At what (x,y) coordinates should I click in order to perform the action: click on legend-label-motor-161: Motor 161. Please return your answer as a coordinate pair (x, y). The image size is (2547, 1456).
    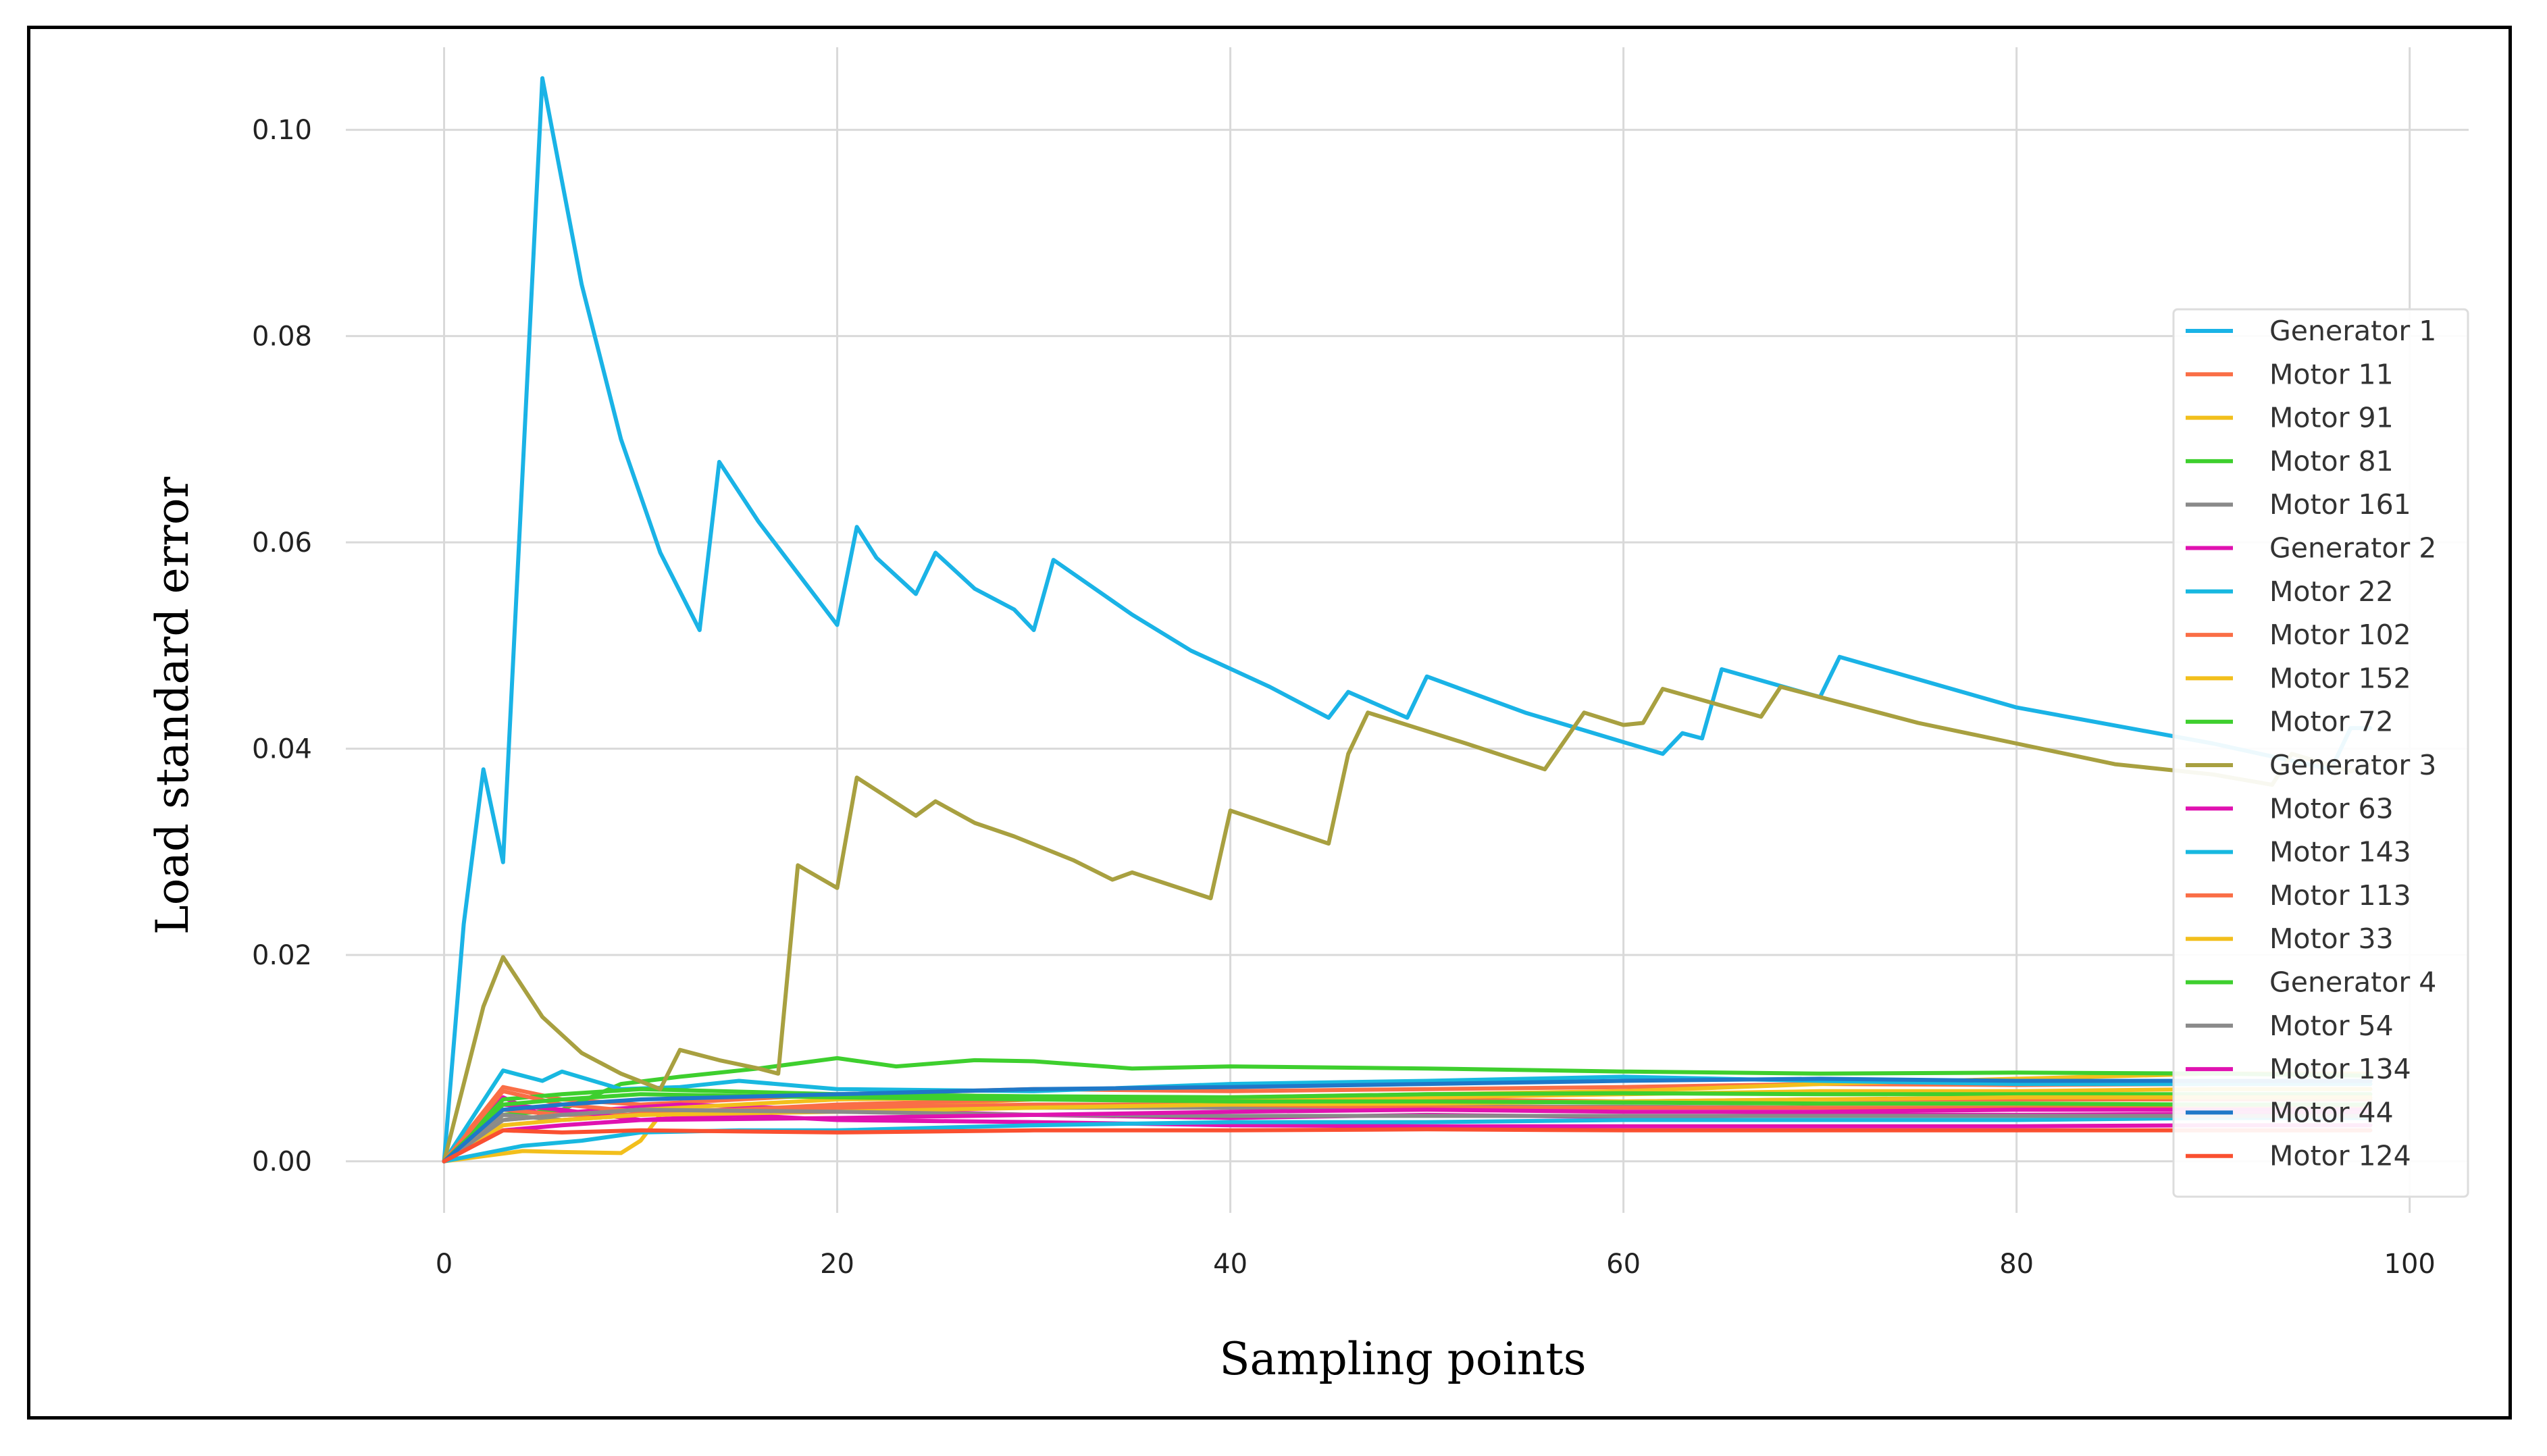
    Looking at the image, I should click on (2340, 504).